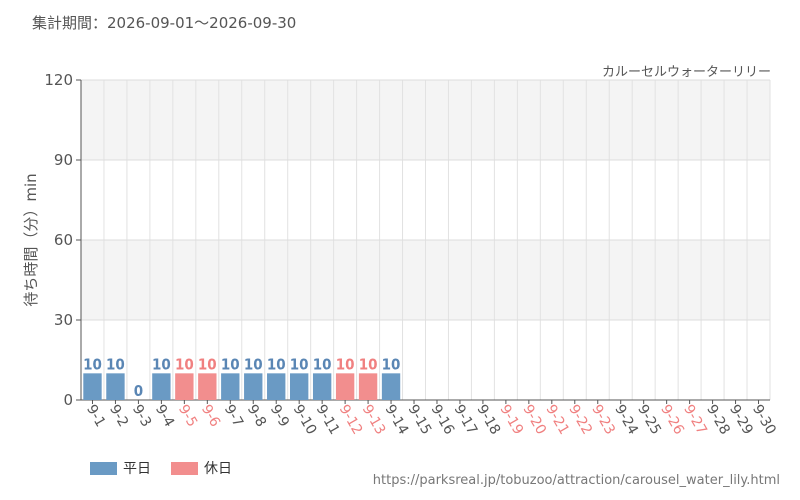 This screenshot has width=800, height=500. I want to click on x-tick-label: 9-30, so click(764, 420).